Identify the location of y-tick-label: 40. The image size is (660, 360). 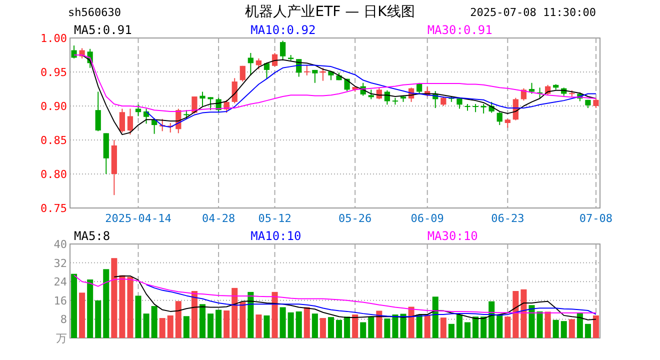
(60, 244).